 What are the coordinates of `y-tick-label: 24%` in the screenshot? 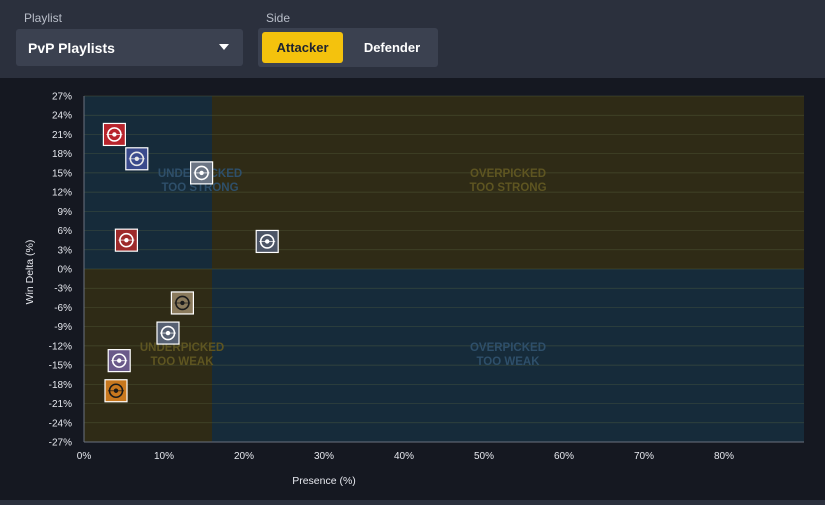 It's located at (62, 116).